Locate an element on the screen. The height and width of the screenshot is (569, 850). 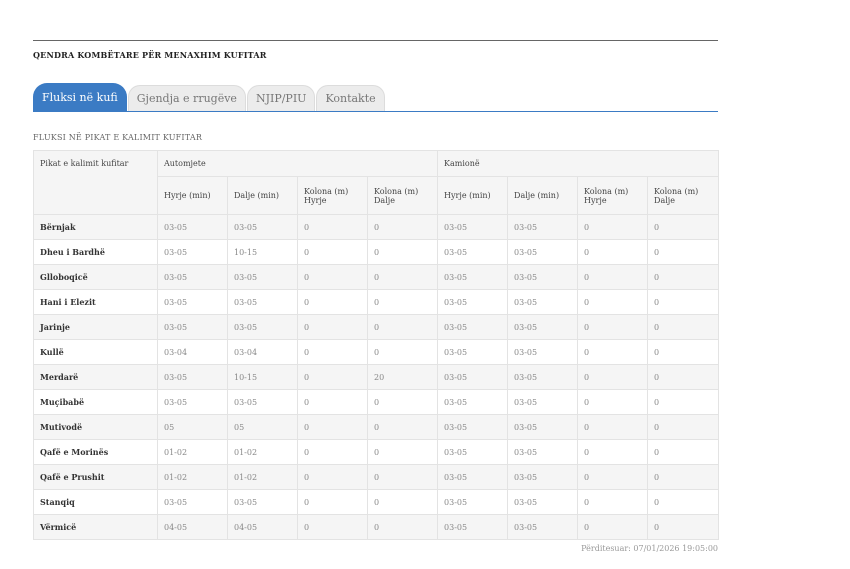
updated-timestamp: Përditesuar: 07/01/2026 19:05:00 is located at coordinates (649, 548).